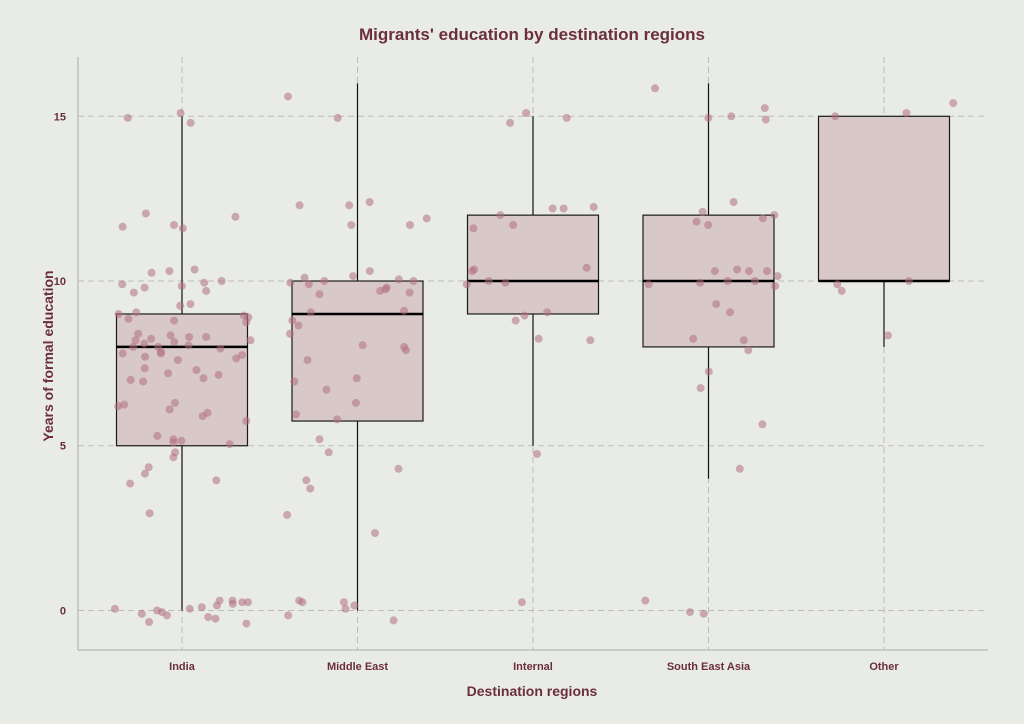 This screenshot has width=1024, height=724. Describe the element at coordinates (884, 198) in the screenshot. I see `box-other` at that location.